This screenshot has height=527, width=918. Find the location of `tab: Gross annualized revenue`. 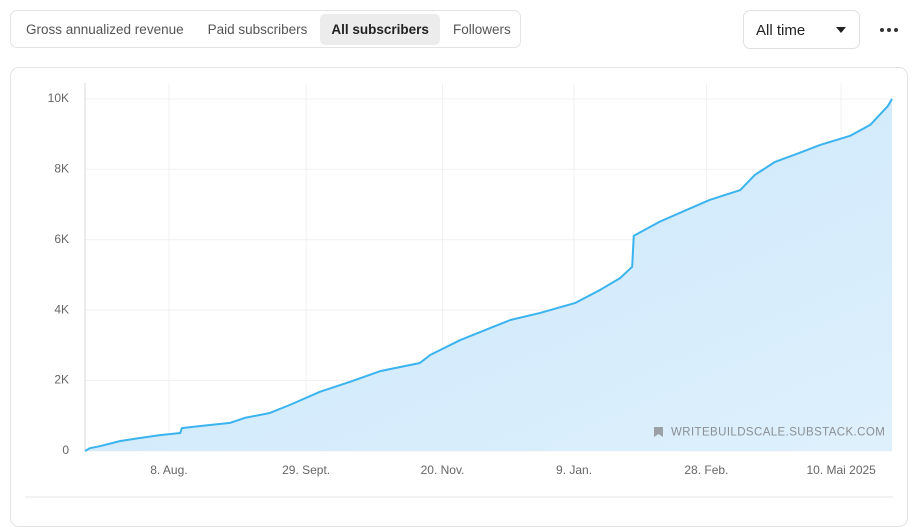

tab: Gross annualized revenue is located at coordinates (105, 29).